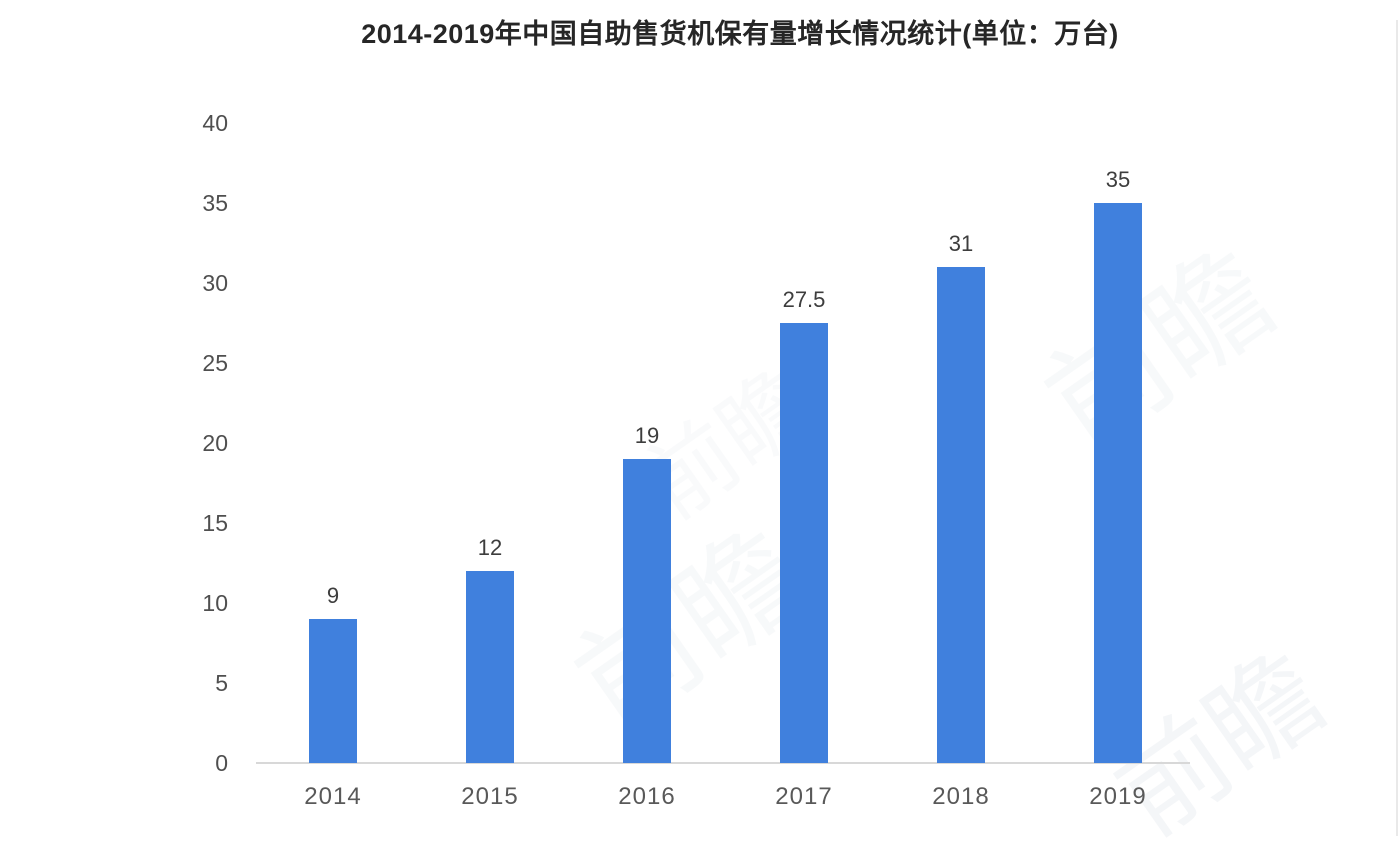 This screenshot has width=1400, height=858. What do you see at coordinates (215, 443) in the screenshot?
I see `y-axis-tick-label: 20` at bounding box center [215, 443].